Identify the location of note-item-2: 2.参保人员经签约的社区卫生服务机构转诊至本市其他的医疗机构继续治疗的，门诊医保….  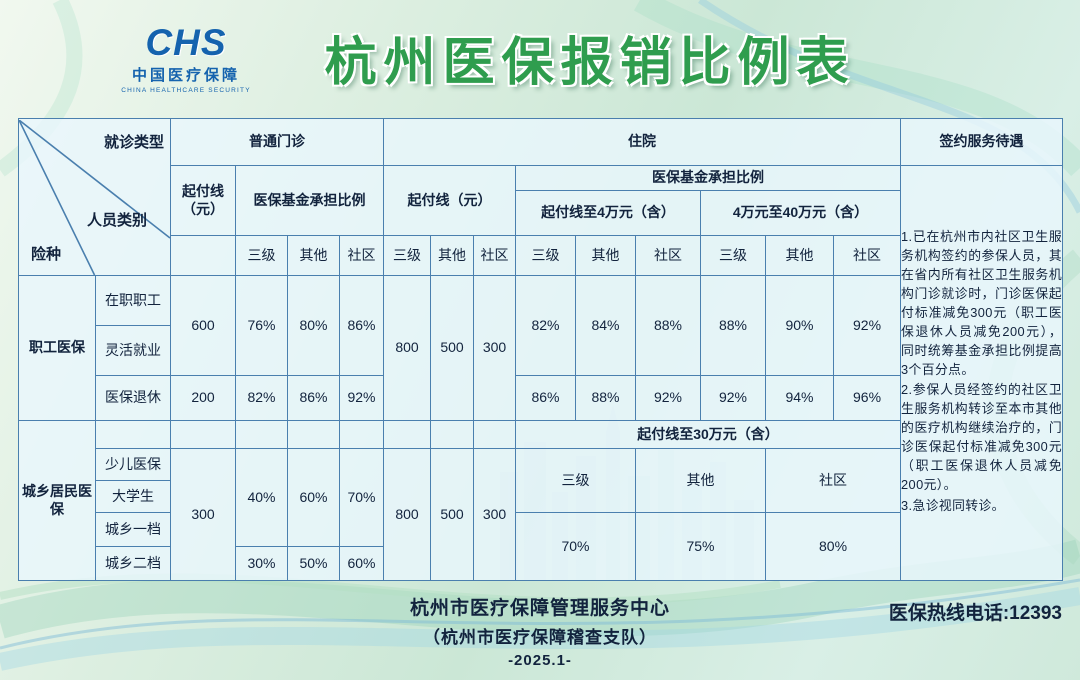
(982, 437).